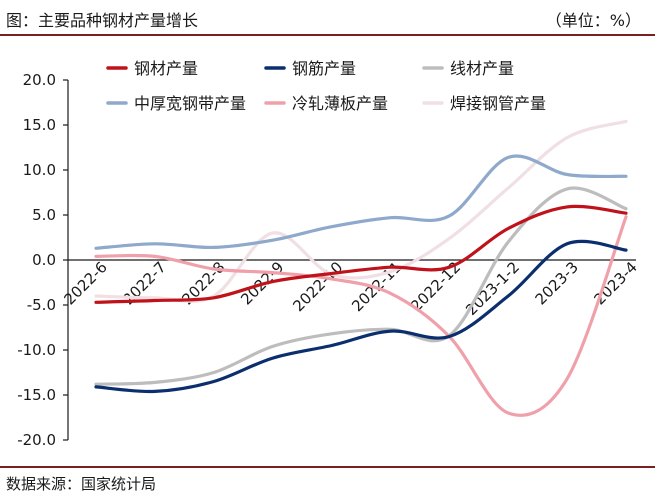 The width and height of the screenshot is (655, 500). What do you see at coordinates (340, 103) in the screenshot?
I see `legend-label-5: 冷轧薄板产量` at bounding box center [340, 103].